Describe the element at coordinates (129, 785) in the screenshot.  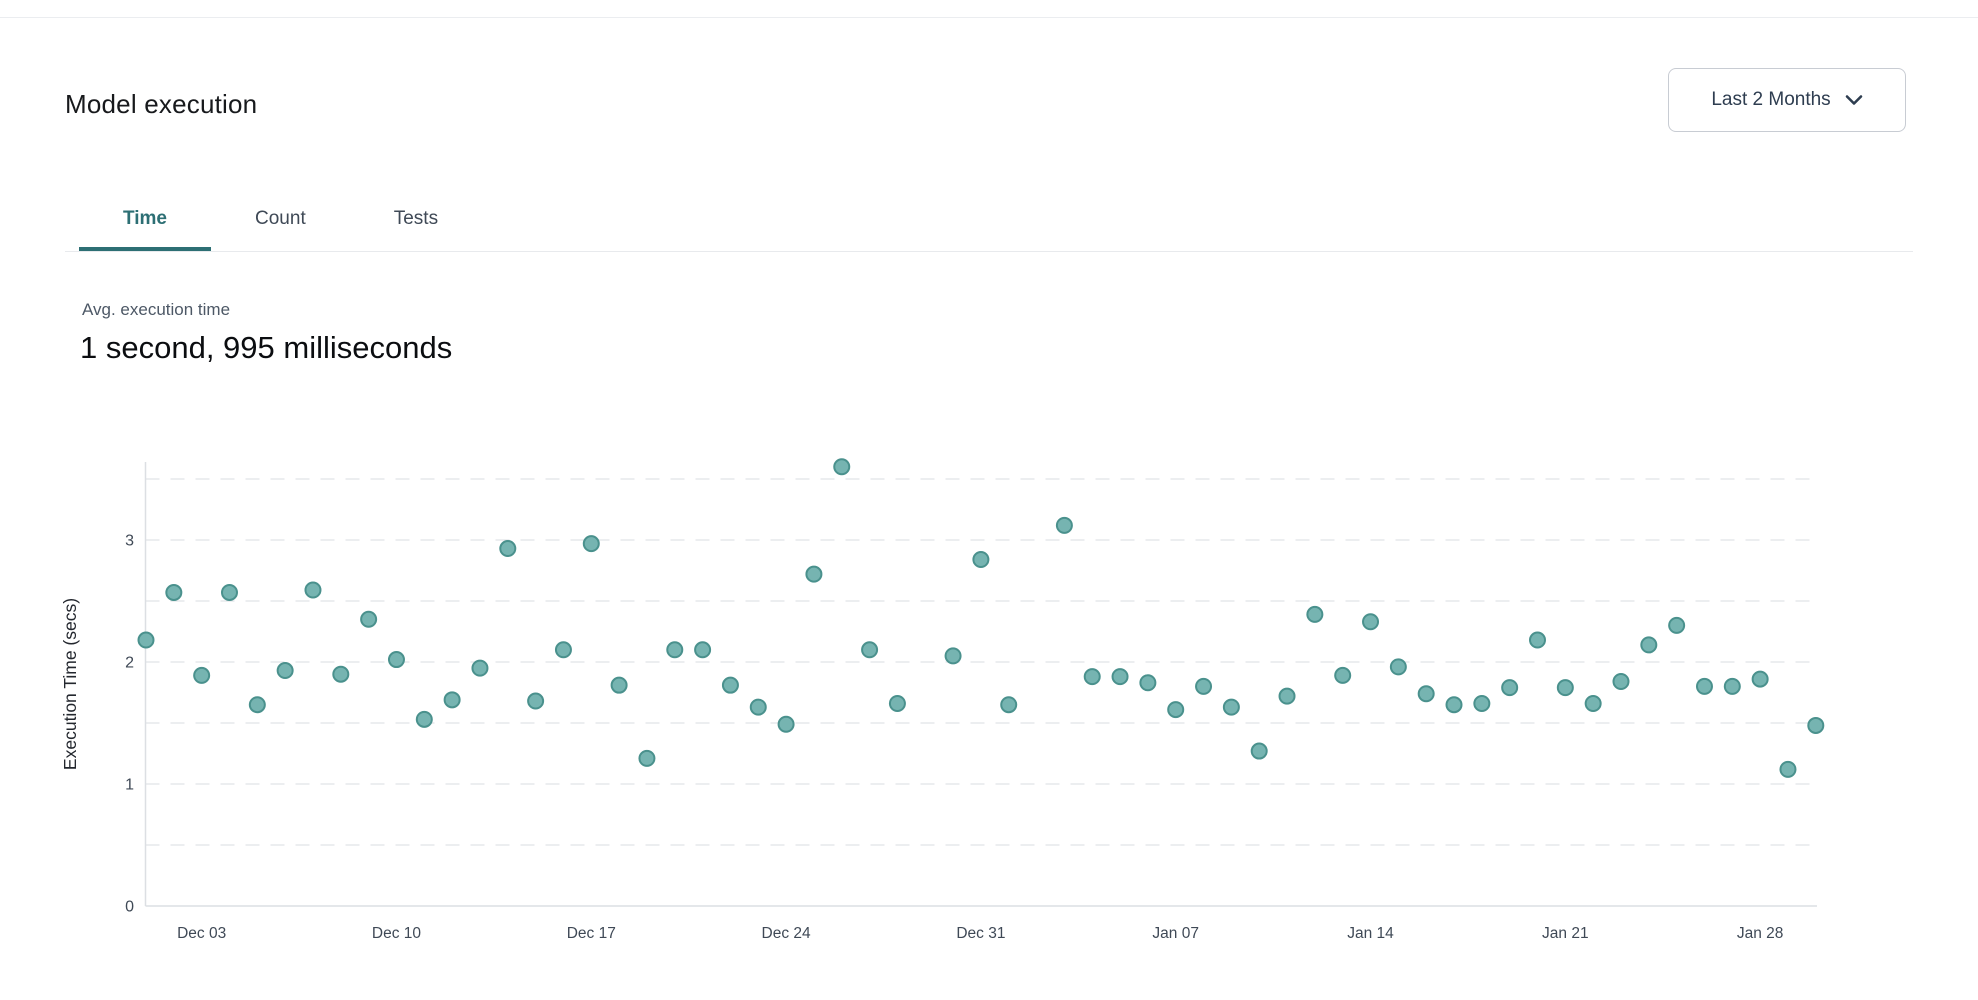
I see `y-tick-label: 1` at that location.